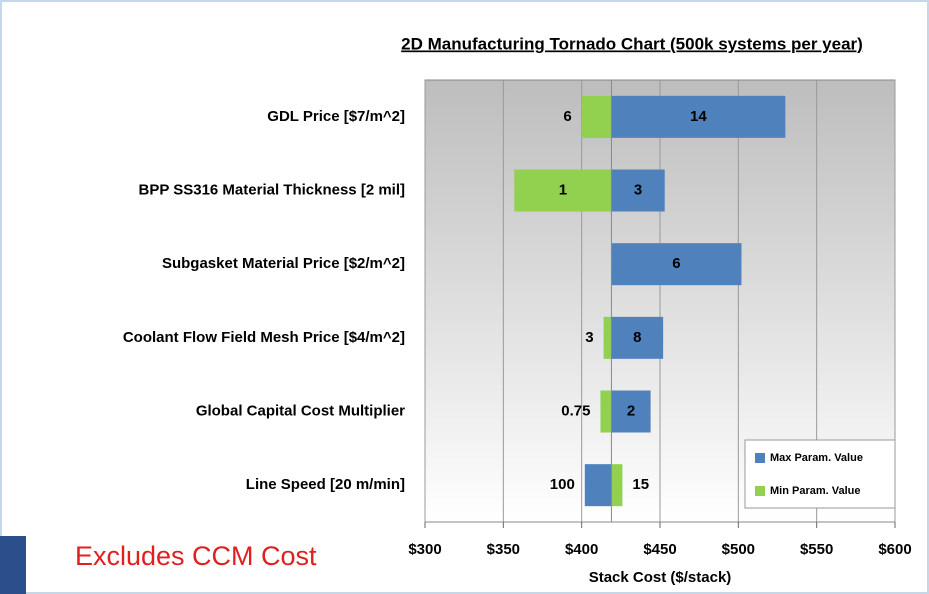  I want to click on legend-label: Min Param. Value, so click(815, 491).